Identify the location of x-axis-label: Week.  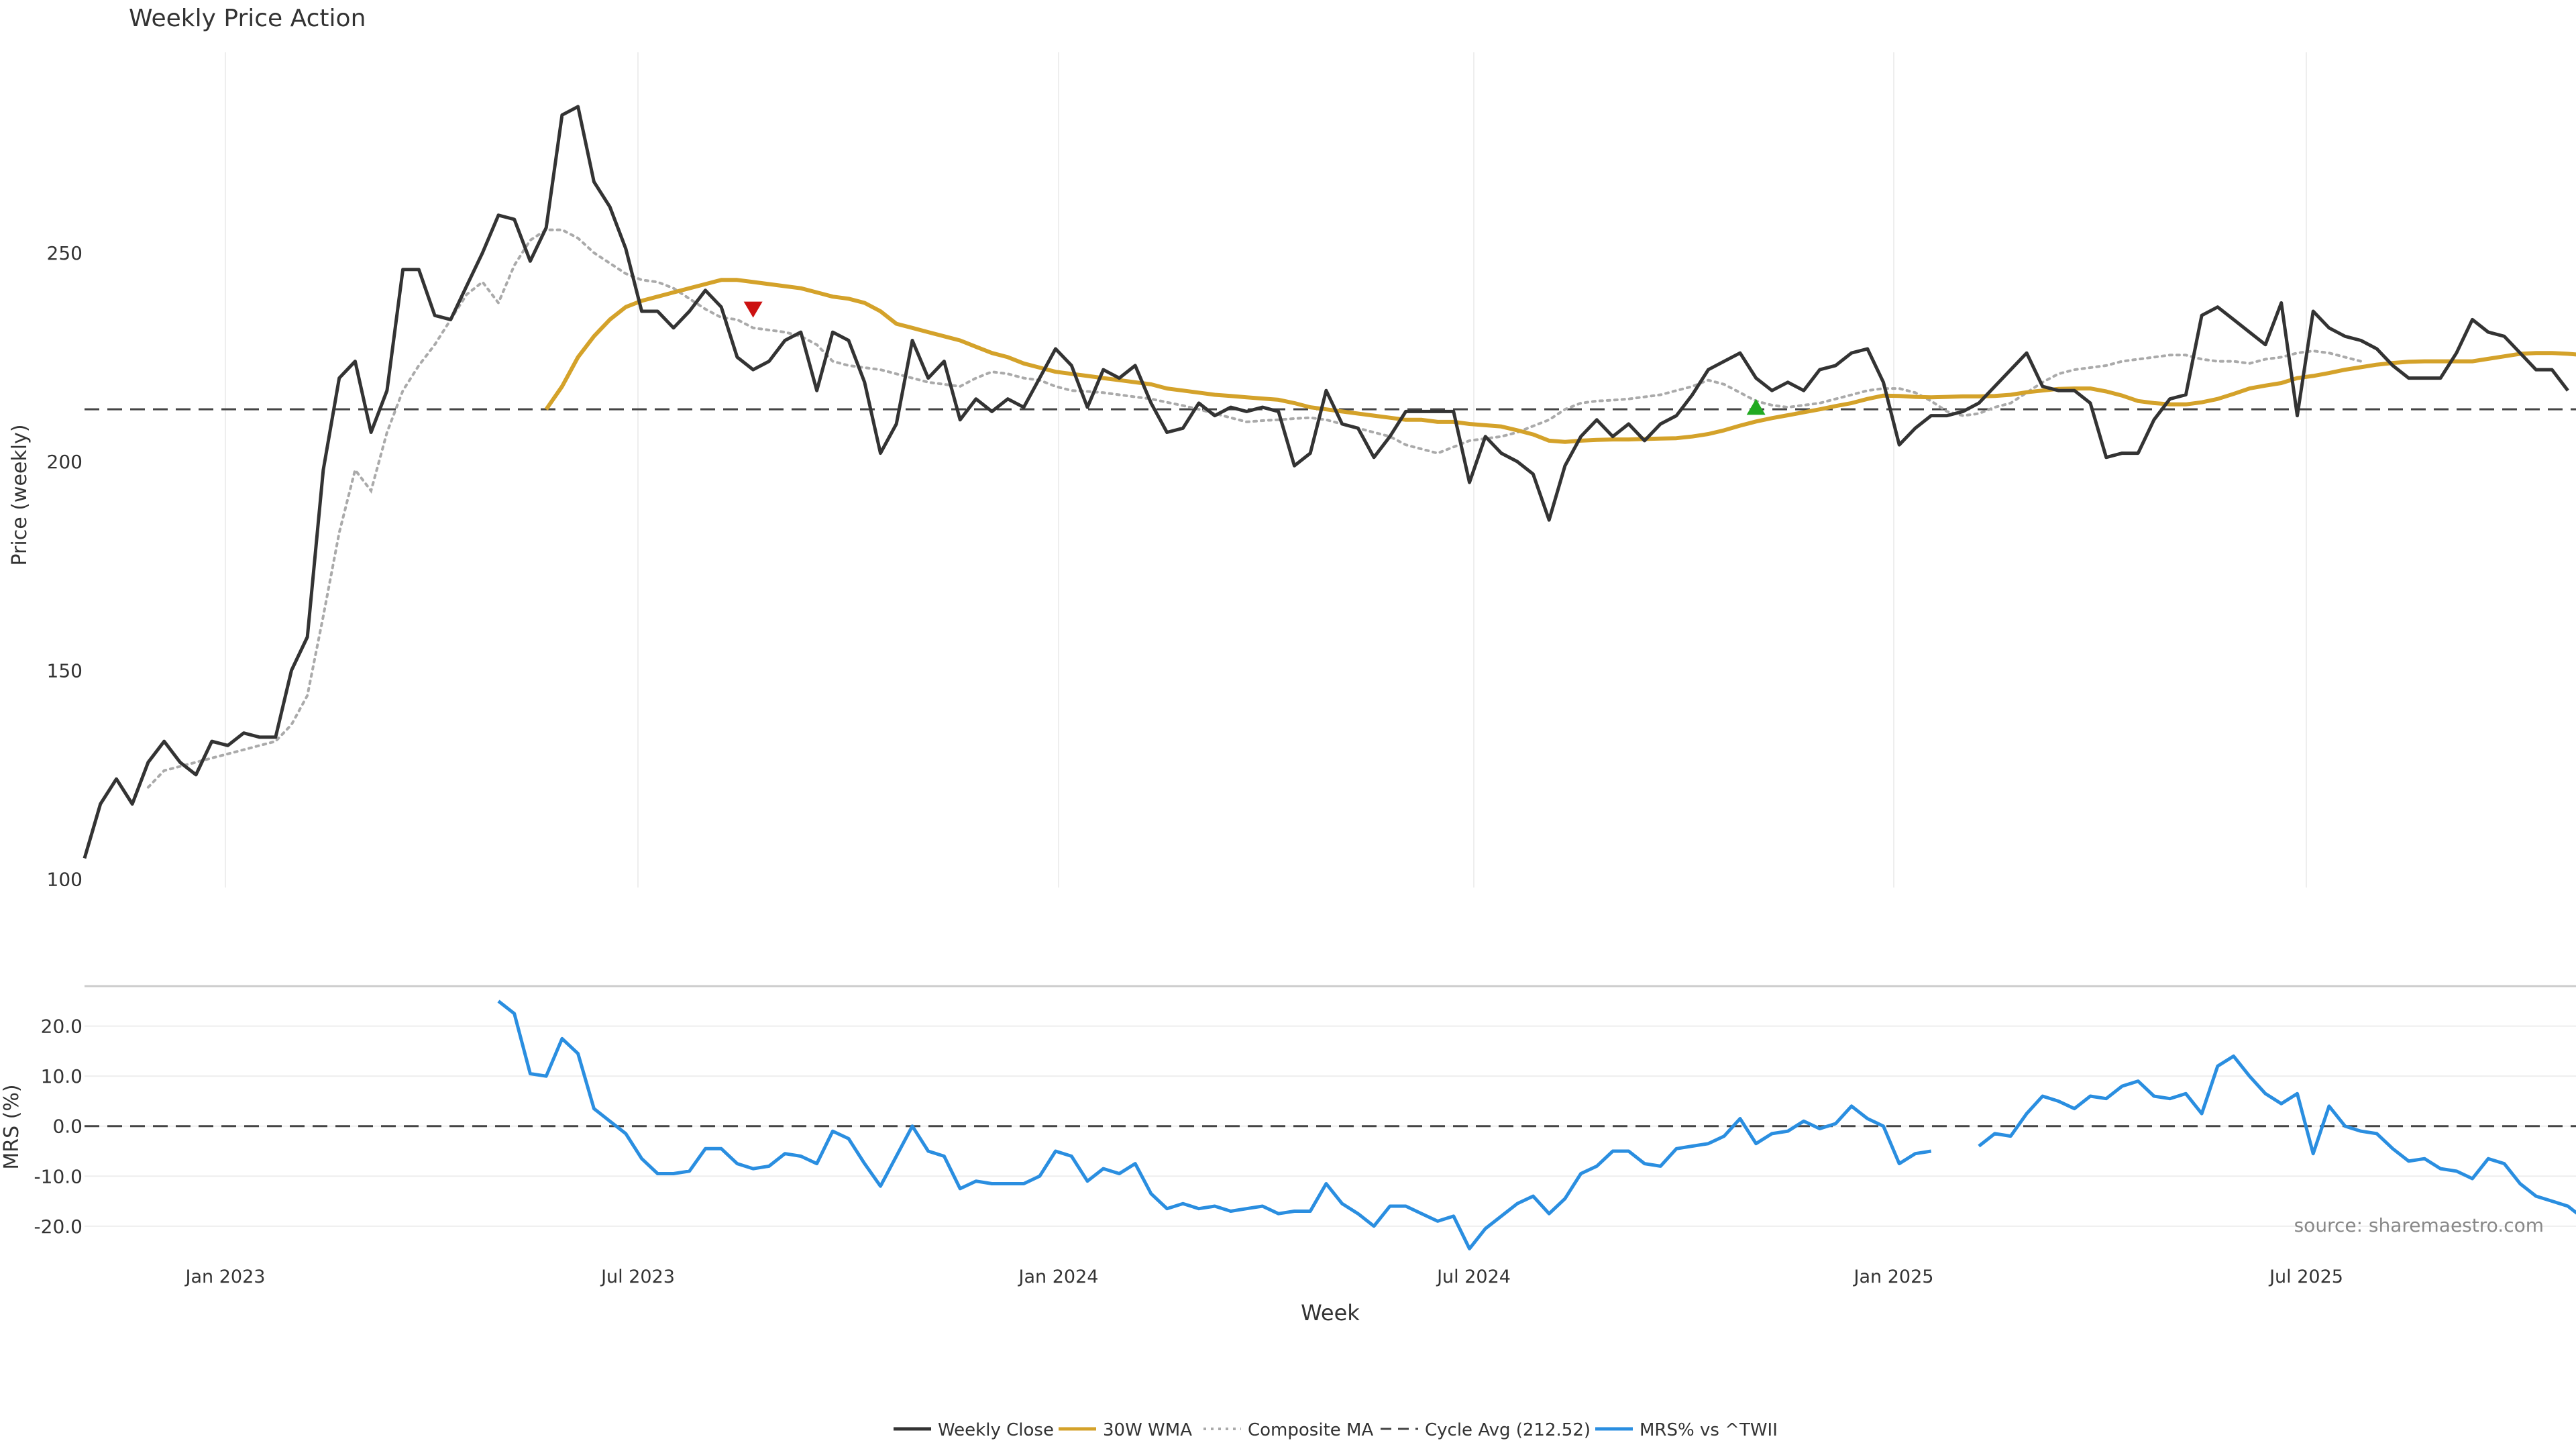
(1330, 1313).